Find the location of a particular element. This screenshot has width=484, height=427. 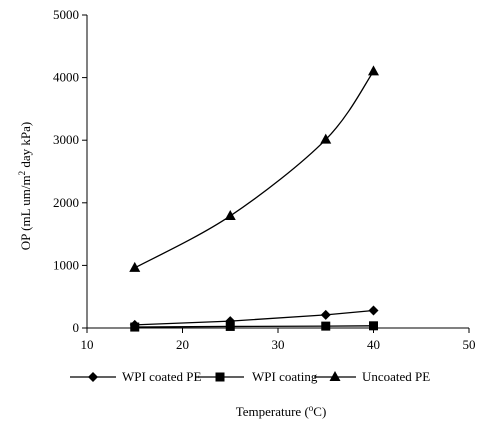

legend-item: WPI coating is located at coordinates (257, 376).